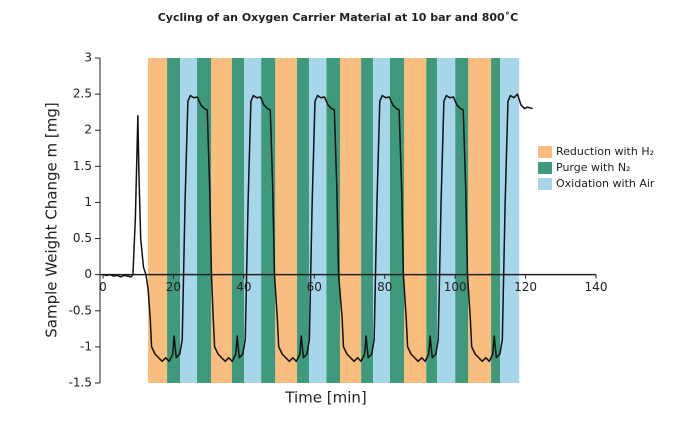 The width and height of the screenshot is (676, 440). I want to click on x-axis-label: Time [min], so click(325, 398).